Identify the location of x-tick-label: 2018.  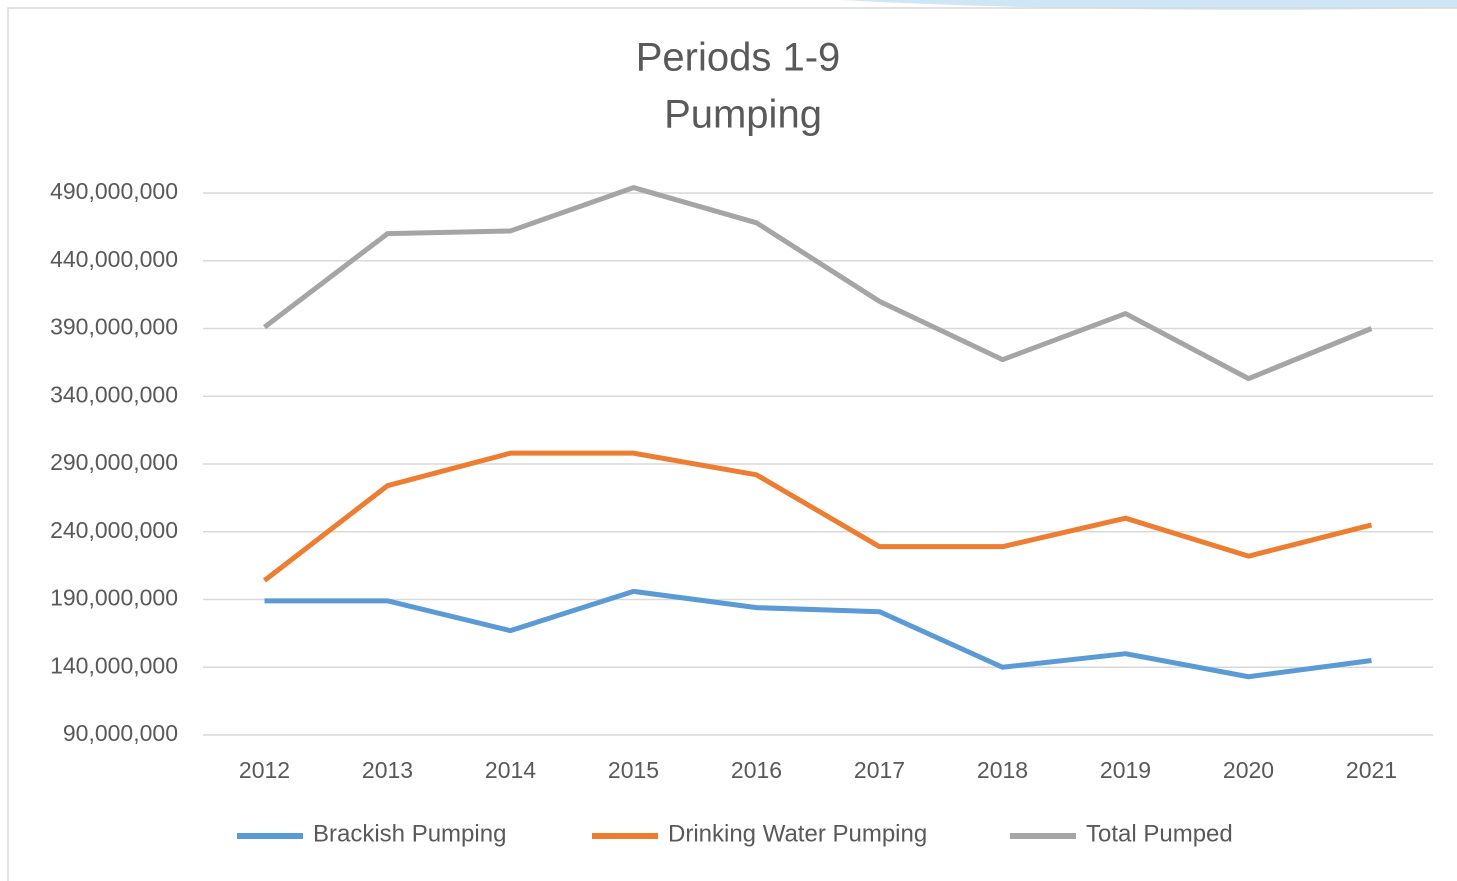
(1002, 770).